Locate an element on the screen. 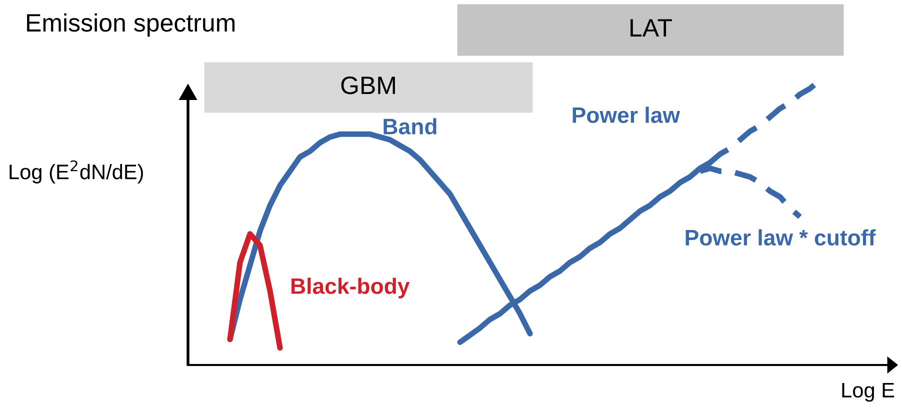 This screenshot has width=902, height=408. chart-title: Emission spectrum is located at coordinates (131, 25).